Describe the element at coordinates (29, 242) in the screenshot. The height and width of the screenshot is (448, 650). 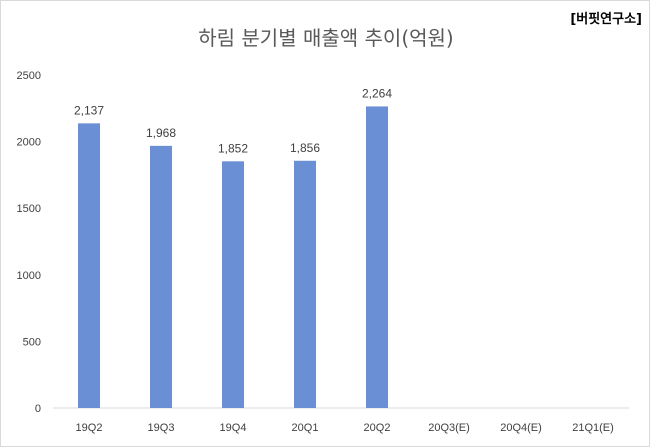
I see `y-axis-ticks: 0 500 1000 1500 2000 2500` at that location.